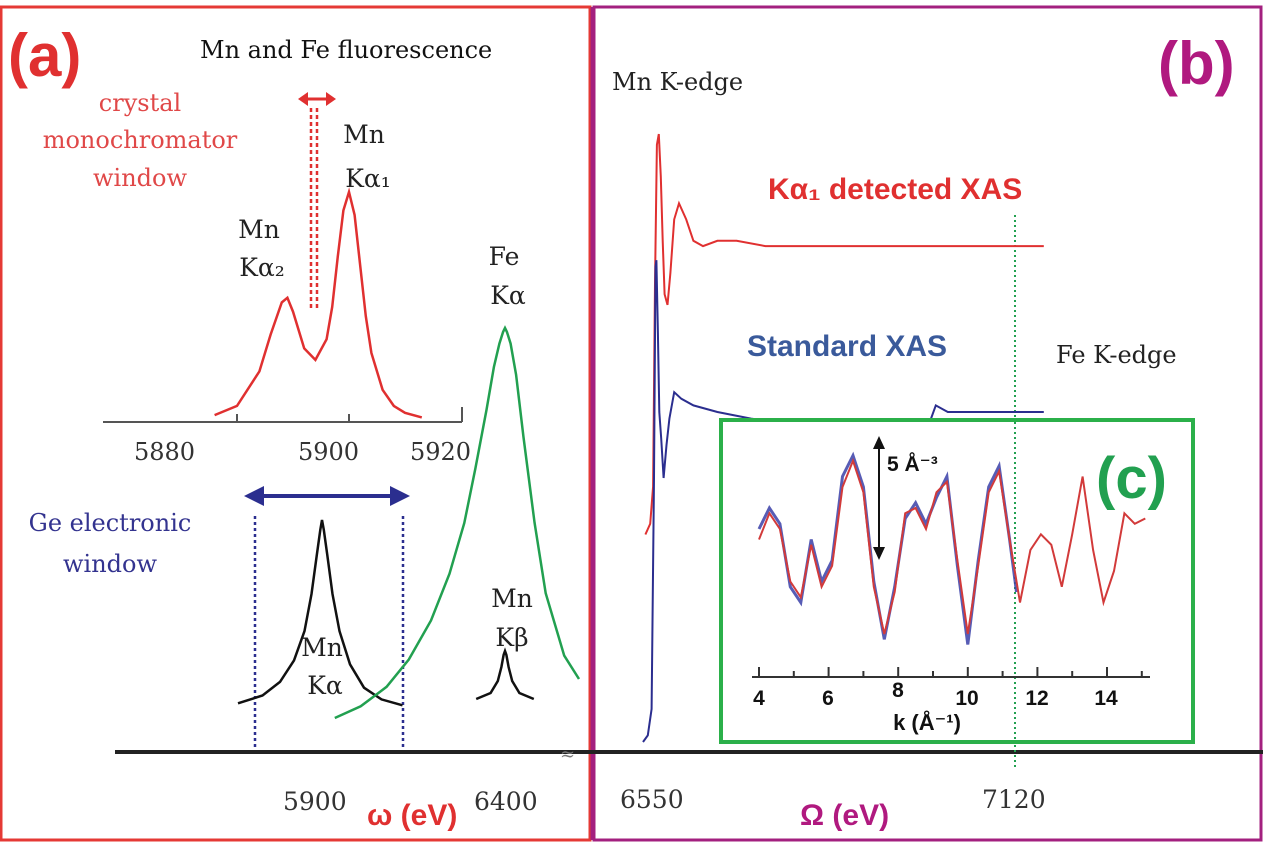 The width and height of the screenshot is (1263, 843). Describe the element at coordinates (506, 801) in the screenshot. I see `a-xtick-2: 6400` at that location.